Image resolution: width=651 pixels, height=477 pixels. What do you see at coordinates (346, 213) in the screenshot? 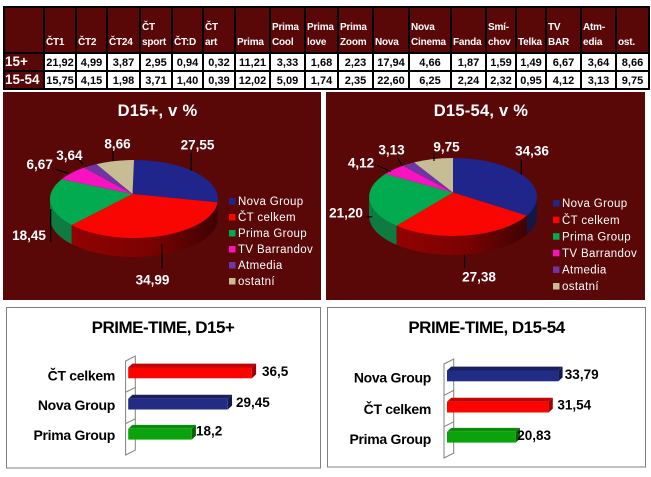
I see `svg-text: 21,20` at bounding box center [346, 213].